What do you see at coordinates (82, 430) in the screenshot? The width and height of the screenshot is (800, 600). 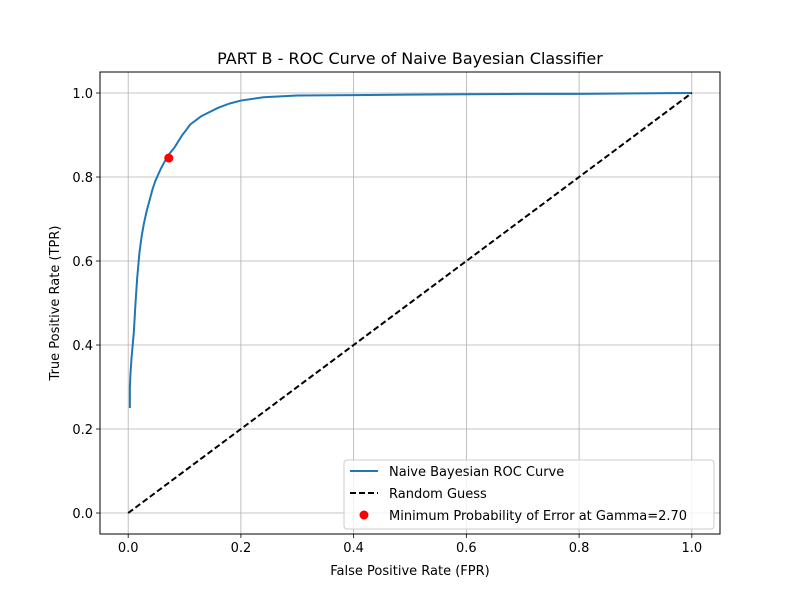 I see `y-tick-label: 0.2` at bounding box center [82, 430].